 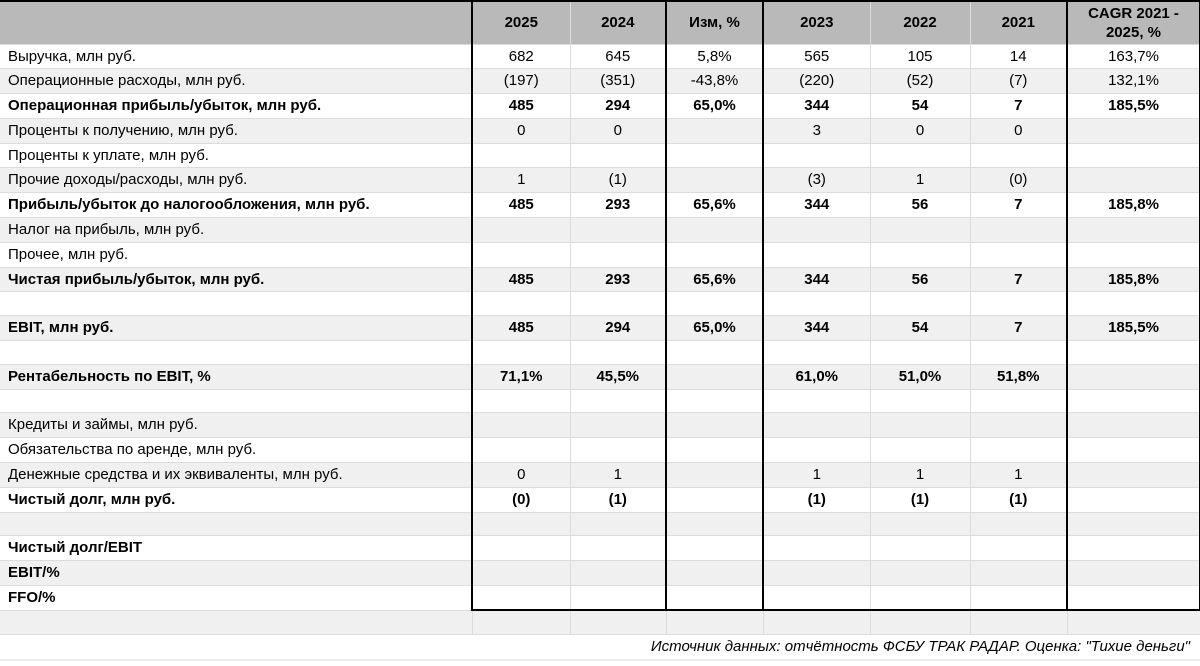 I want to click on table-row: EBIT, млн руб. 485 294 65,0% 344 54 7 185,5%, so click(x=600, y=328).